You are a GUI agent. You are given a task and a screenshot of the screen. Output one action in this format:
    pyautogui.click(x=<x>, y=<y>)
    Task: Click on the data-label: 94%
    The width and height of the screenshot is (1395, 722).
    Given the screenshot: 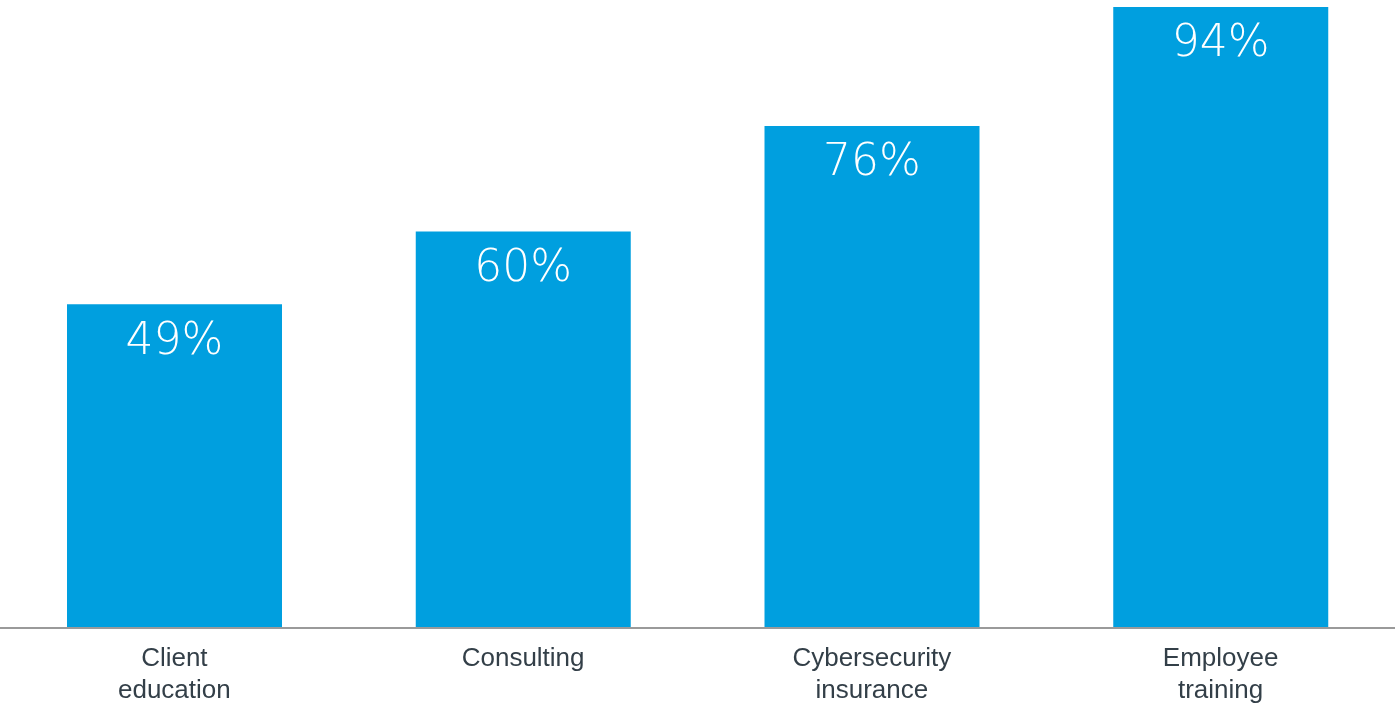 What is the action you would take?
    pyautogui.click(x=1220, y=41)
    